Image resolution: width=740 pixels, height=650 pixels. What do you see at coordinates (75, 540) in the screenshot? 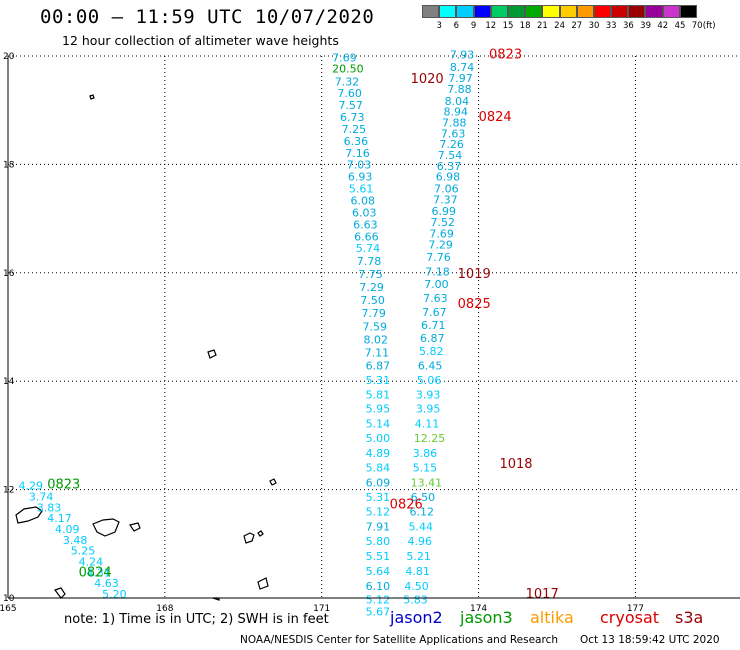
I see `wave-height-value: 3.48` at bounding box center [75, 540].